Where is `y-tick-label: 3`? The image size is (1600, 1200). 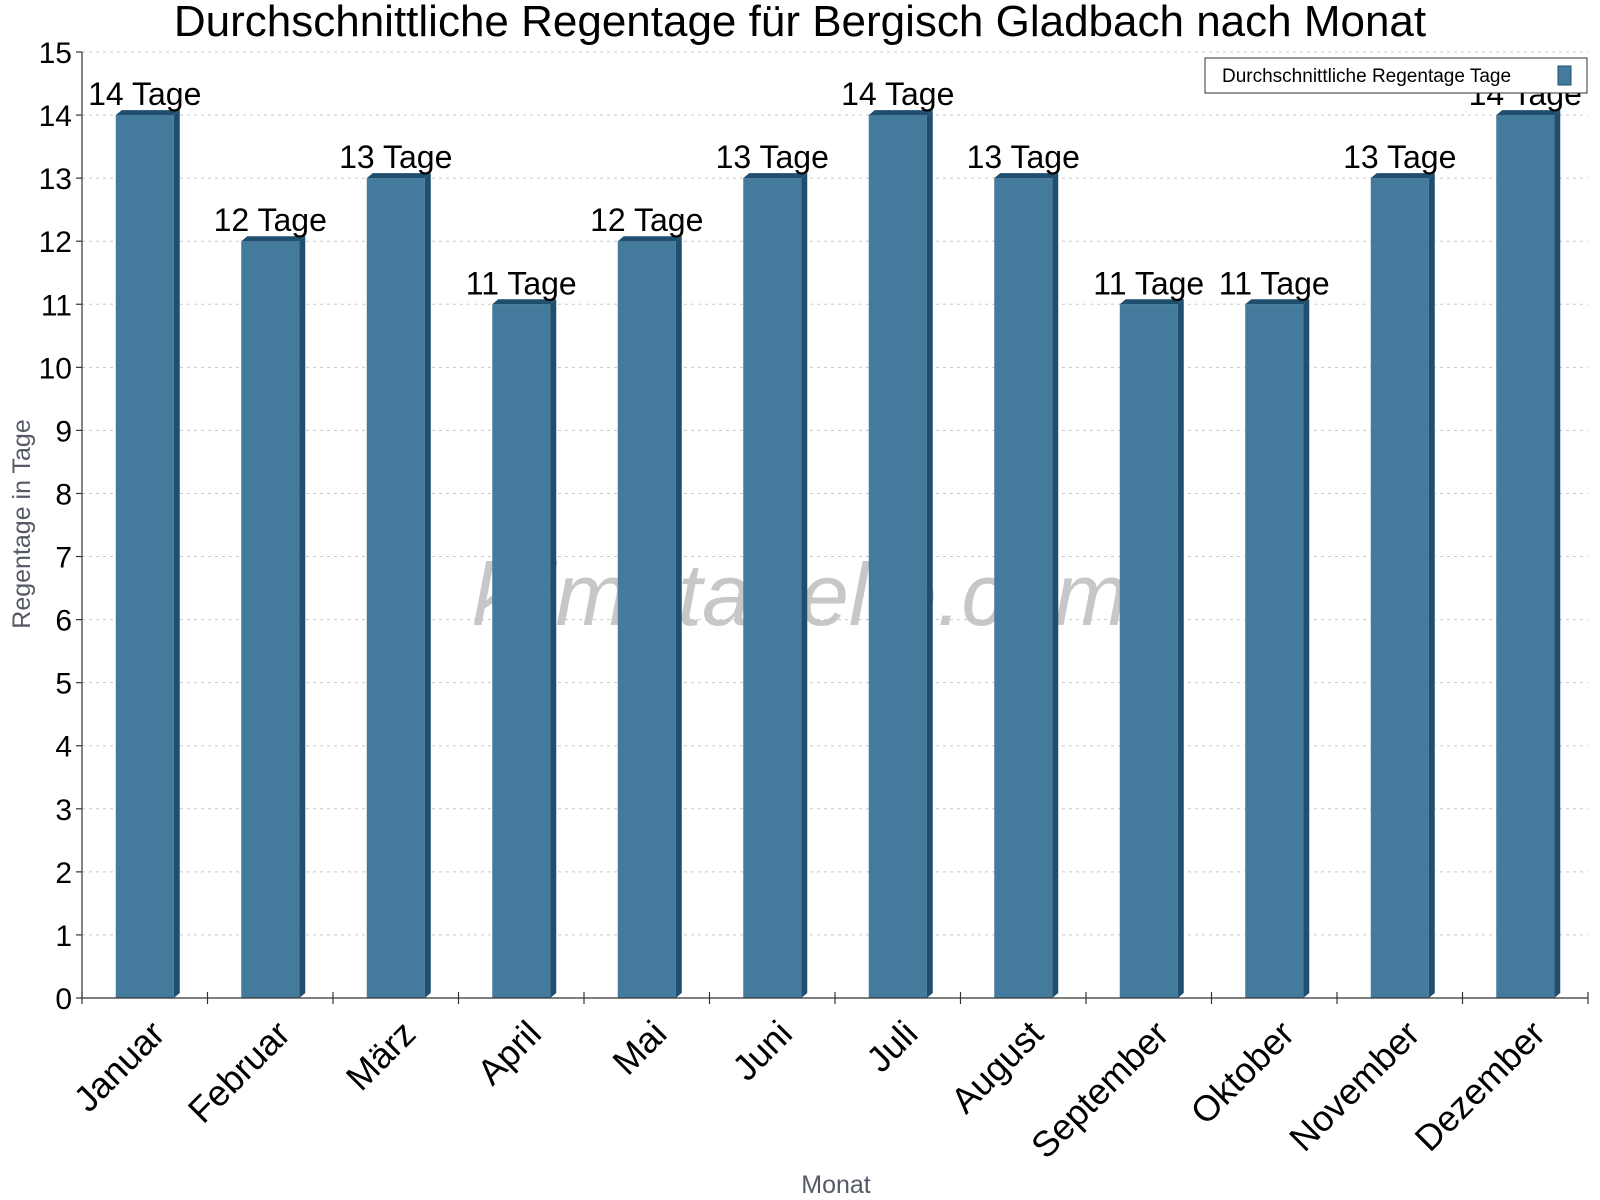 y-tick-label: 3 is located at coordinates (63, 810).